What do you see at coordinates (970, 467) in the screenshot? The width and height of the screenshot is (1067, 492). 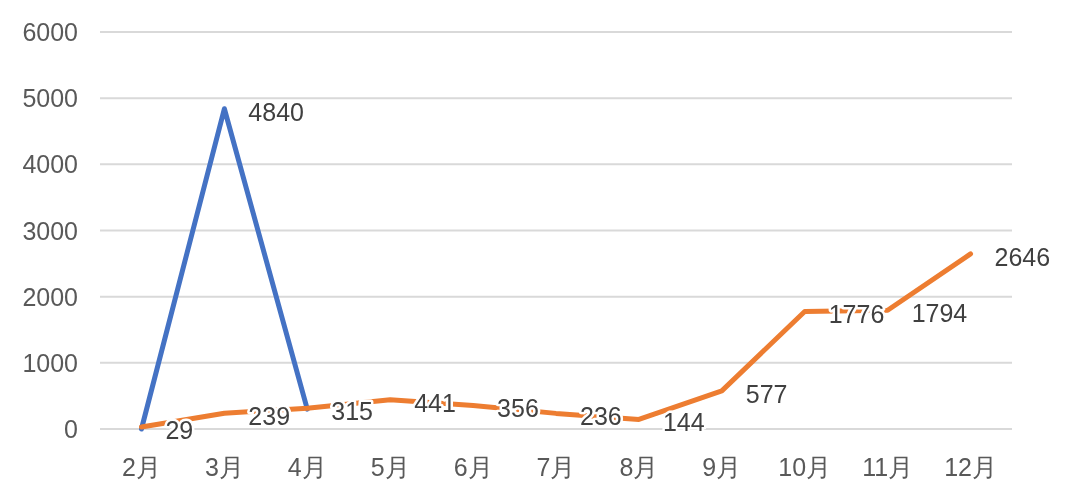 I see `x-tick-label: 12月` at bounding box center [970, 467].